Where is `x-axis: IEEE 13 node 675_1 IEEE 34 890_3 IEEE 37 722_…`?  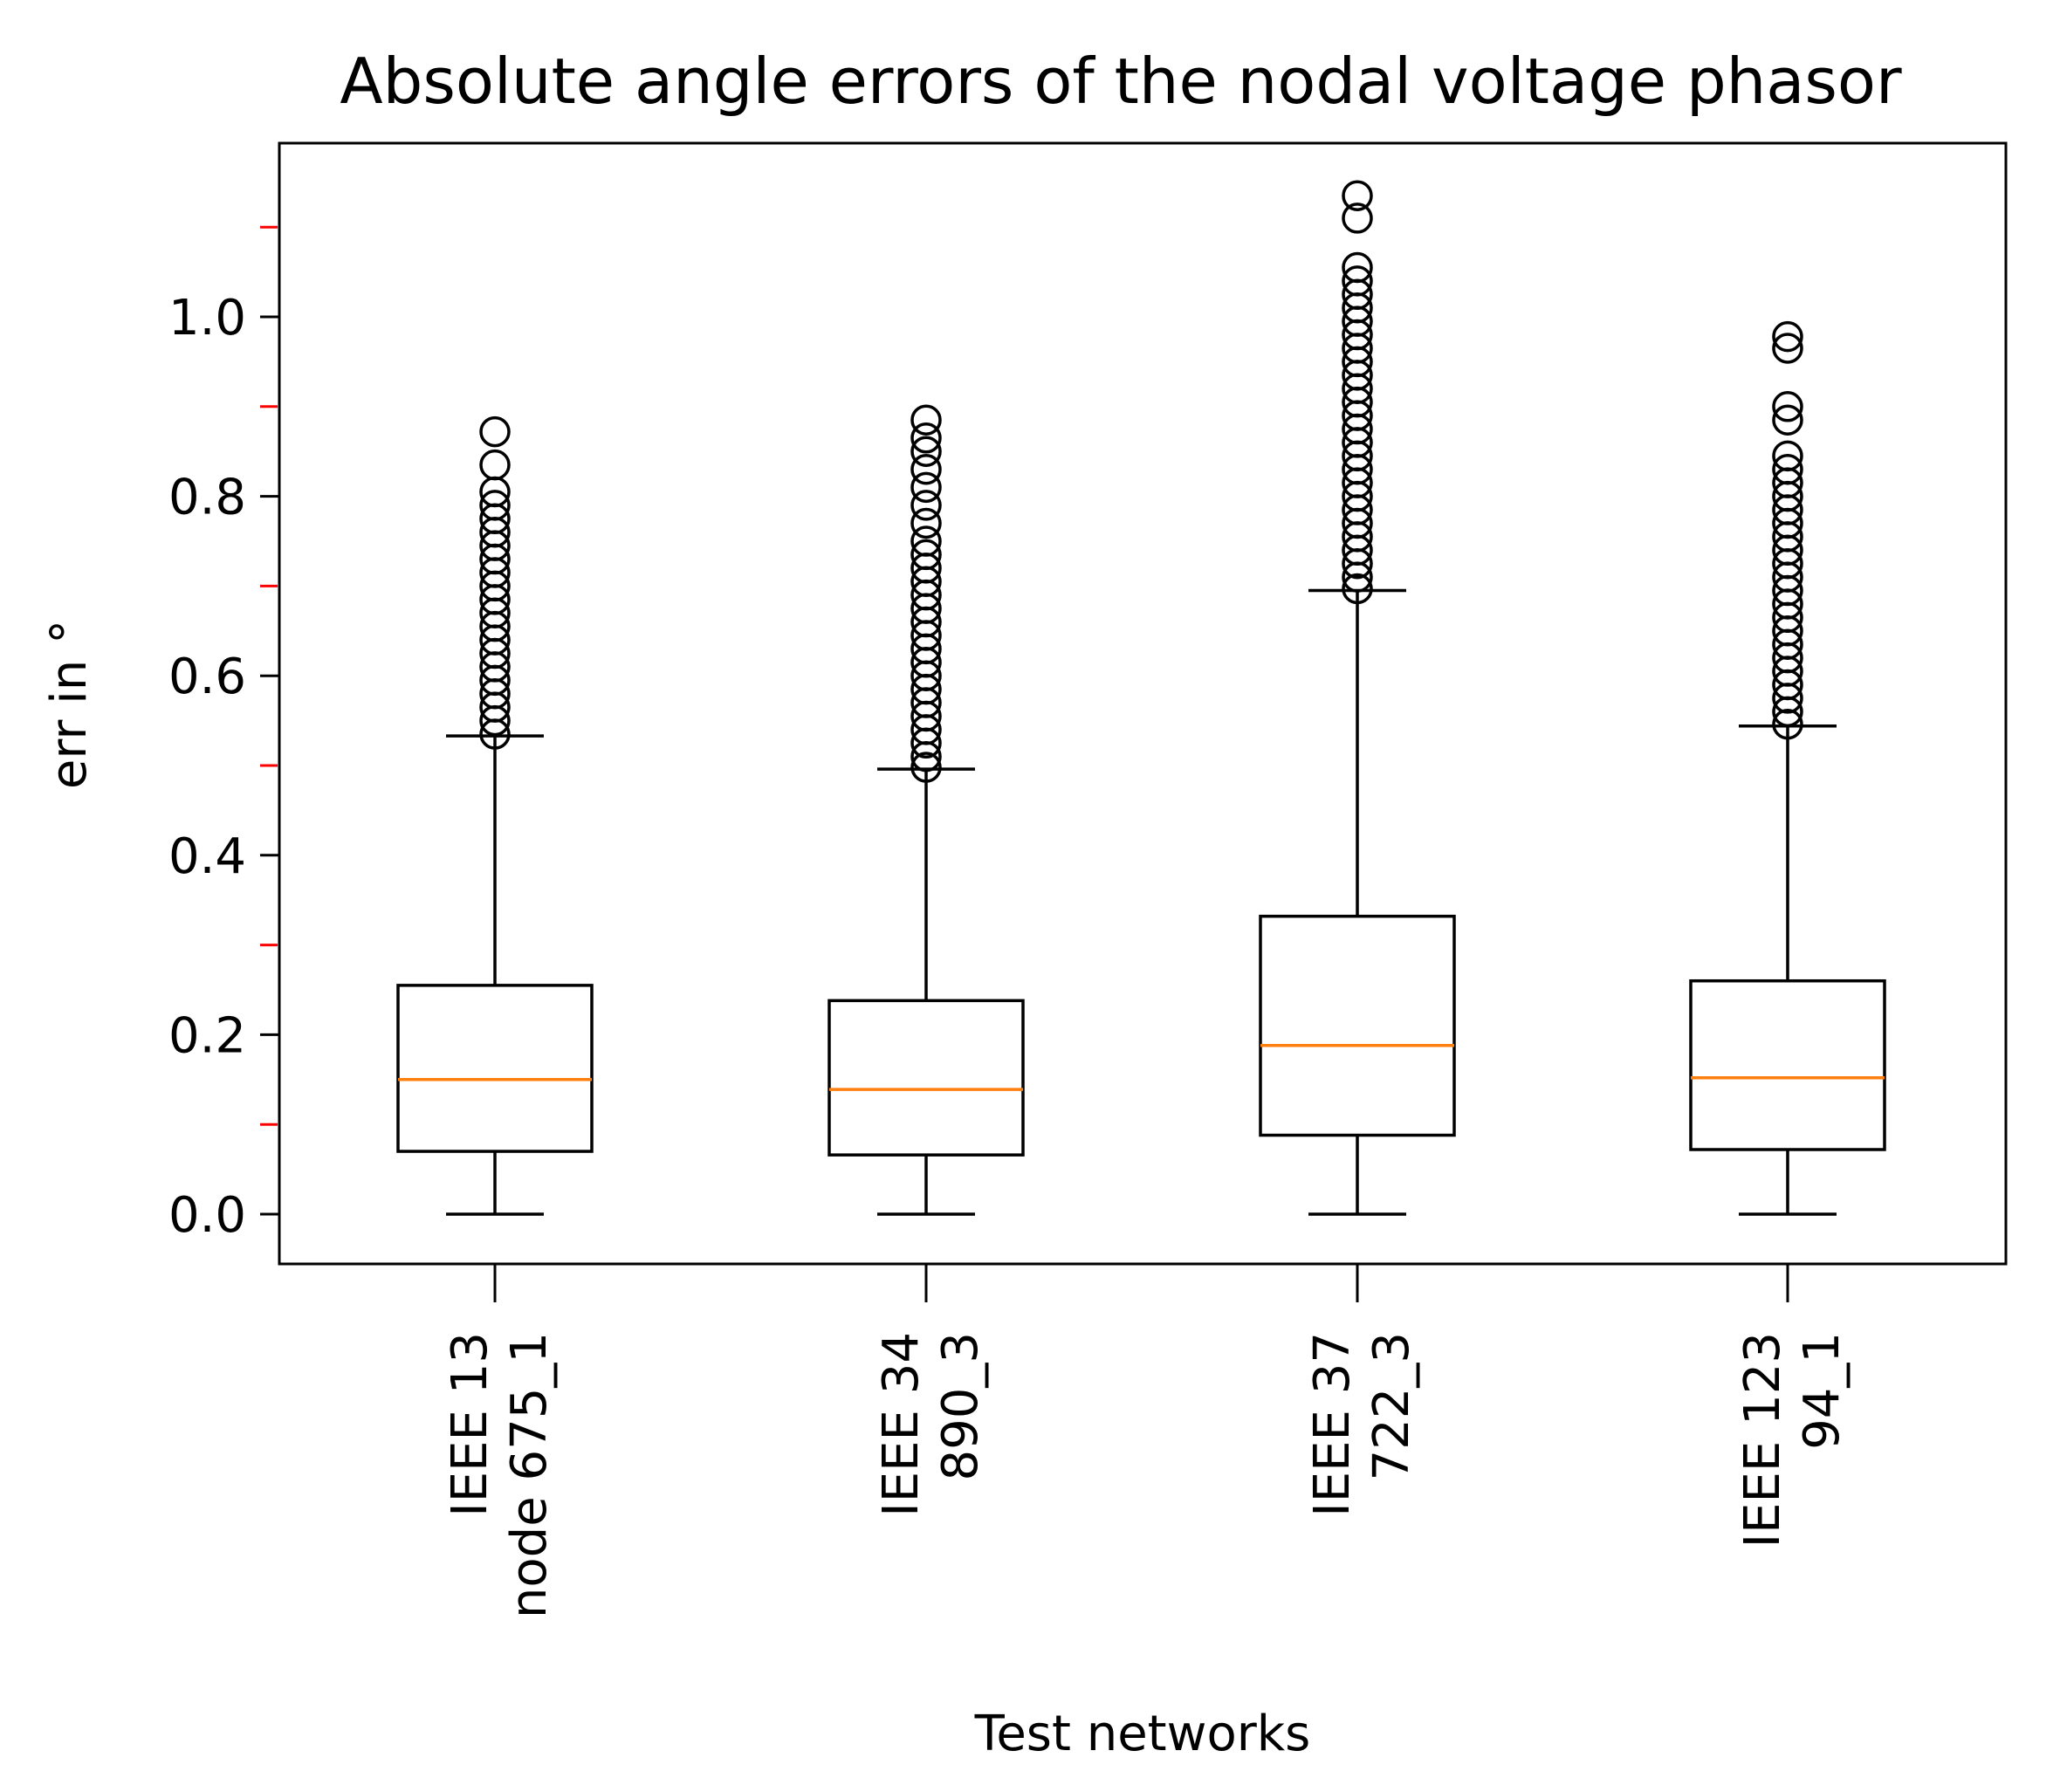
x-axis: IEEE 13 node 675_1 IEEE 34 890_3 IEEE 37 722_… is located at coordinates (1146, 1441).